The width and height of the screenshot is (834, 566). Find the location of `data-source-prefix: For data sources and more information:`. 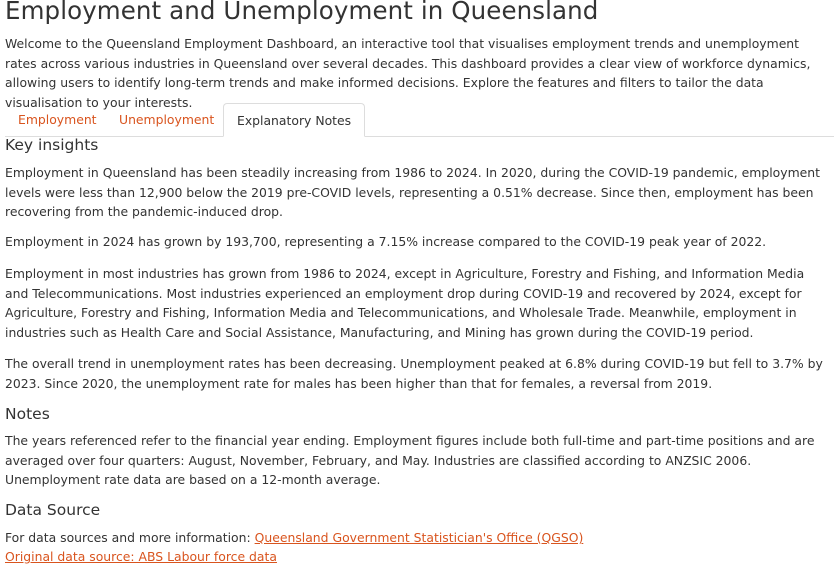

data-source-prefix: For data sources and more information: is located at coordinates (130, 537).